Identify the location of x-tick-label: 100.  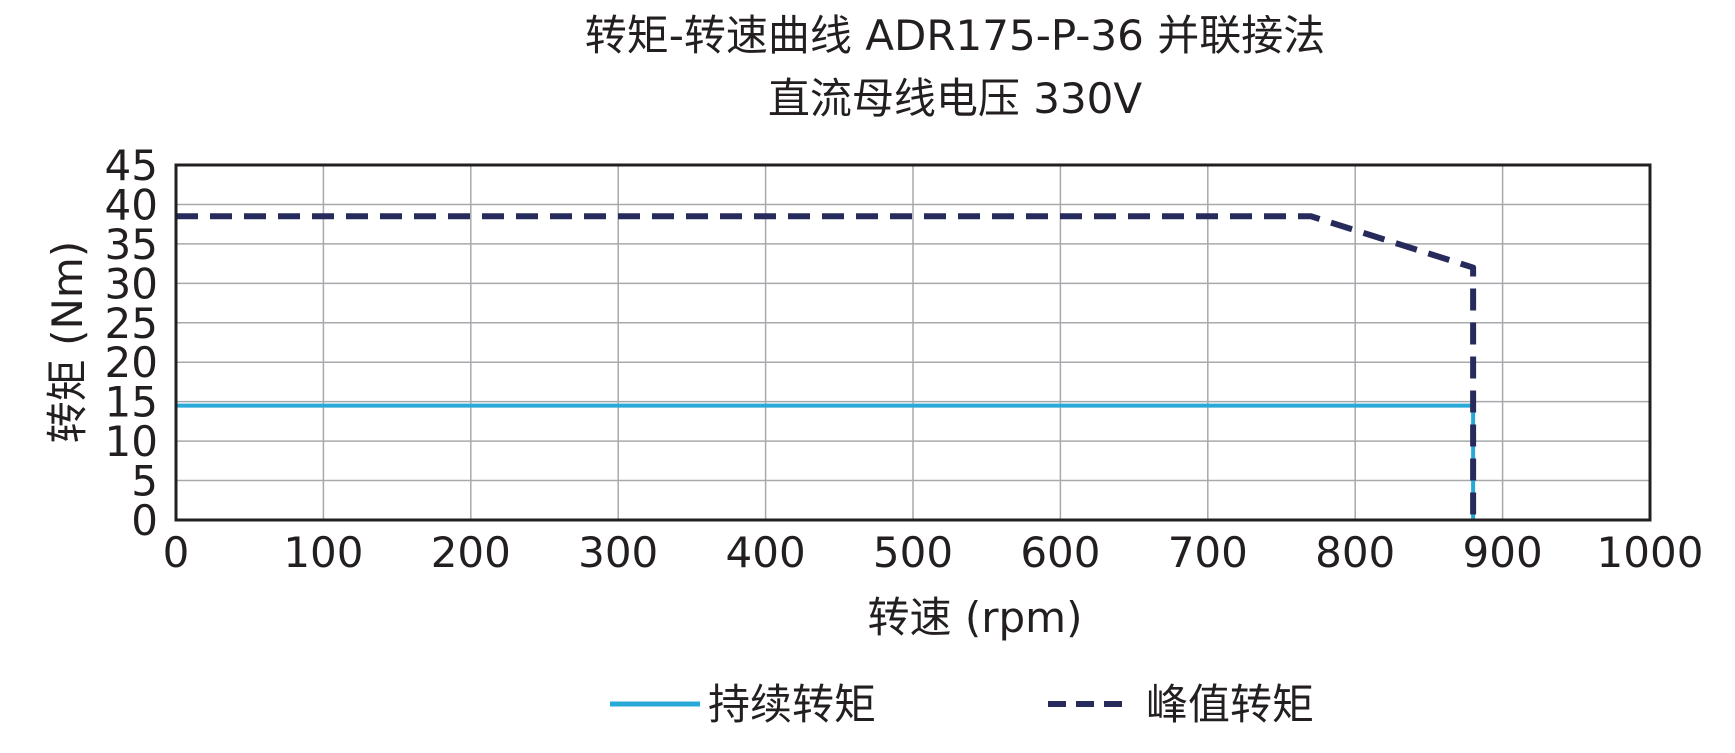
(323, 552).